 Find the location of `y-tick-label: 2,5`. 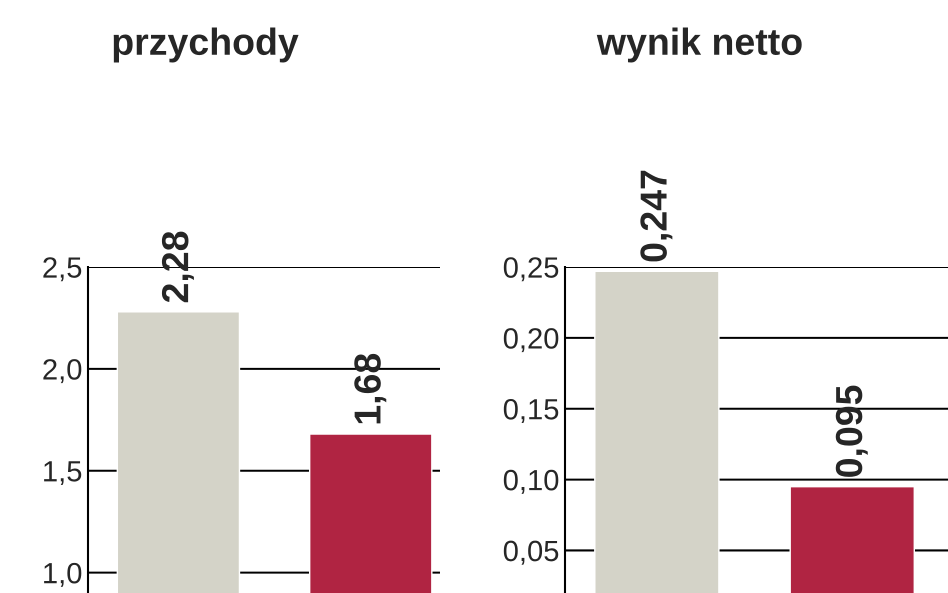

y-tick-label: 2,5 is located at coordinates (62, 269).